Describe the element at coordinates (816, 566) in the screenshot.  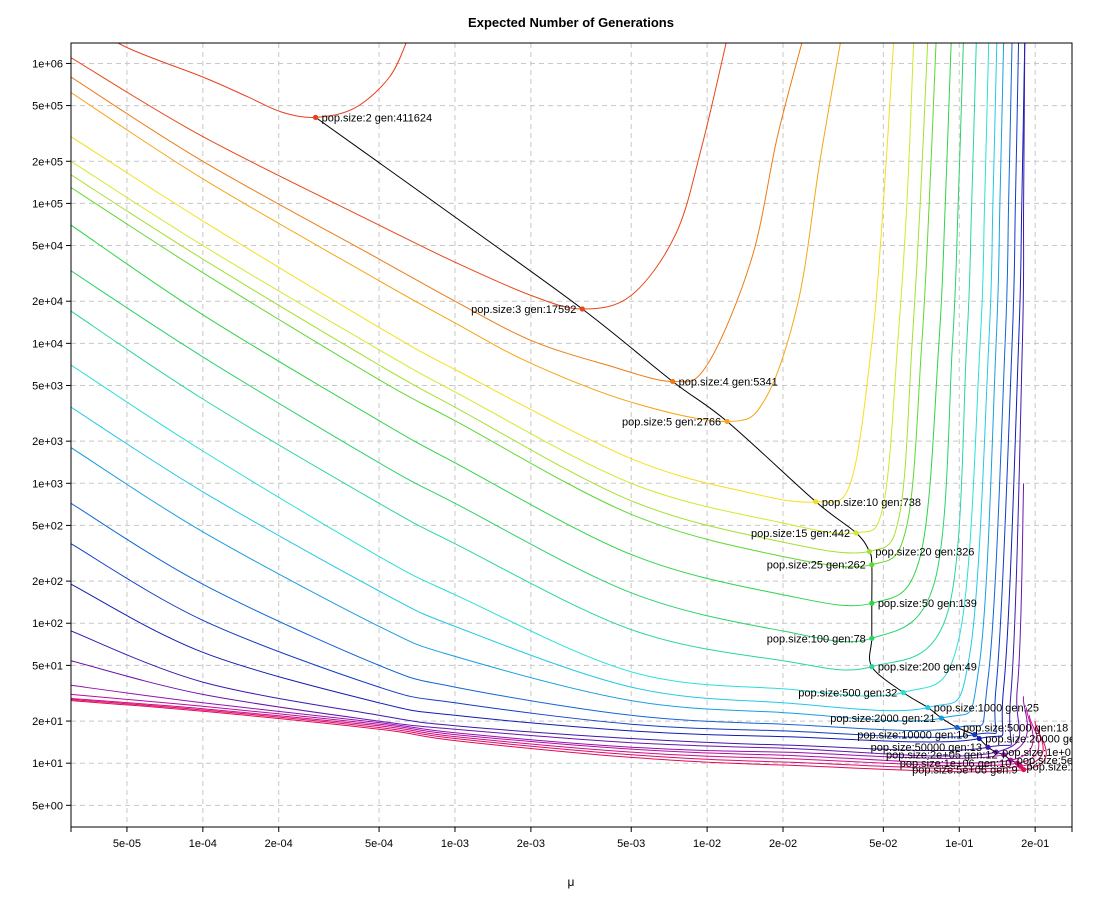
I see `minimum-label: pop.size:25 gen:262` at that location.